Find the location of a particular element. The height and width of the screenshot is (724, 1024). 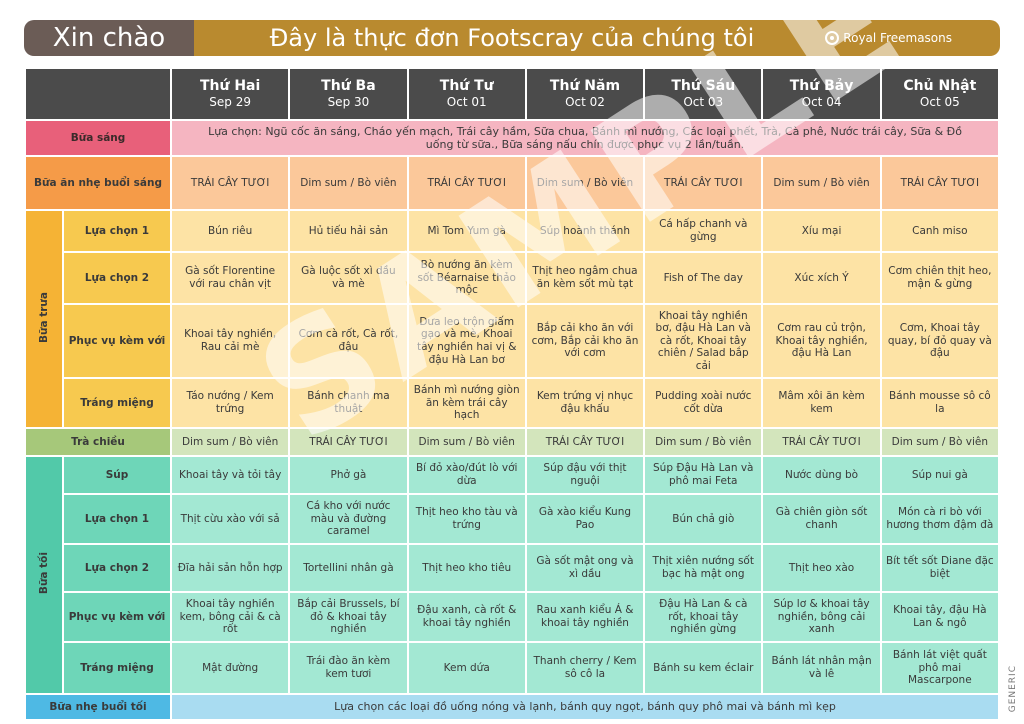

day-header: Thứ Bảy Oct 04 is located at coordinates (821, 94).